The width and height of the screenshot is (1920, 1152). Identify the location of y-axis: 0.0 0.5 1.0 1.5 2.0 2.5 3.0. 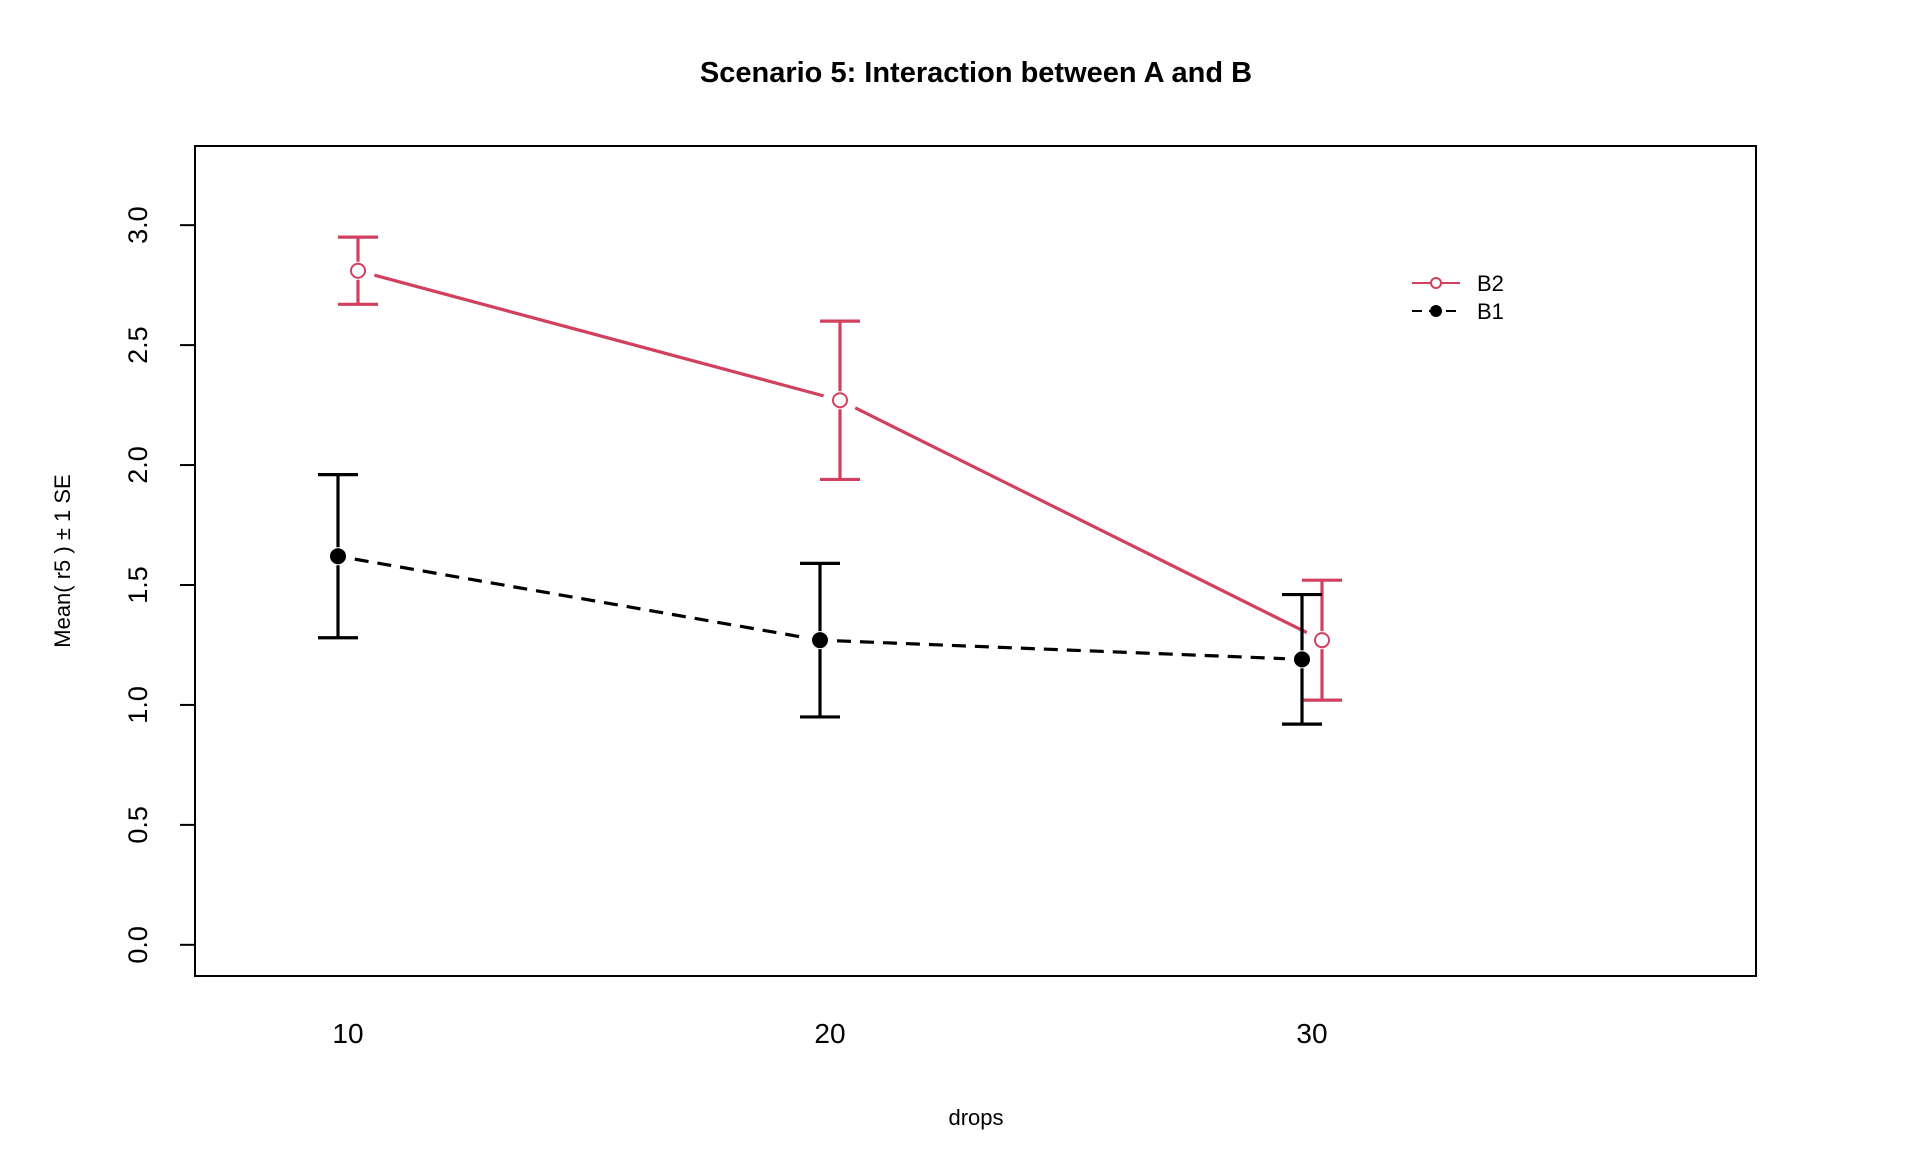
(159, 585).